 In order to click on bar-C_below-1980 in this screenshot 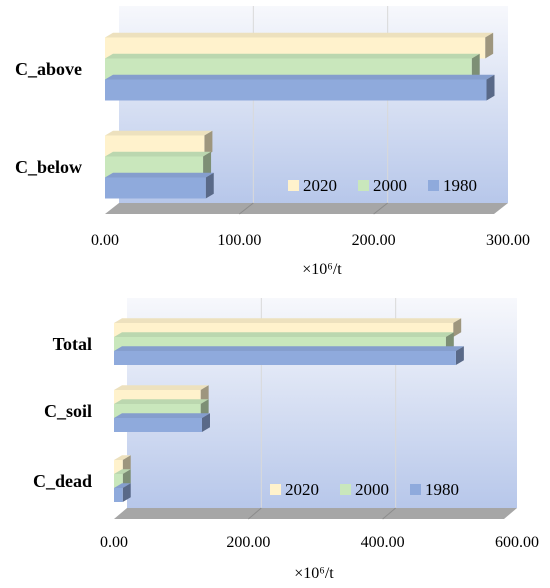, I will do `click(159, 185)`.